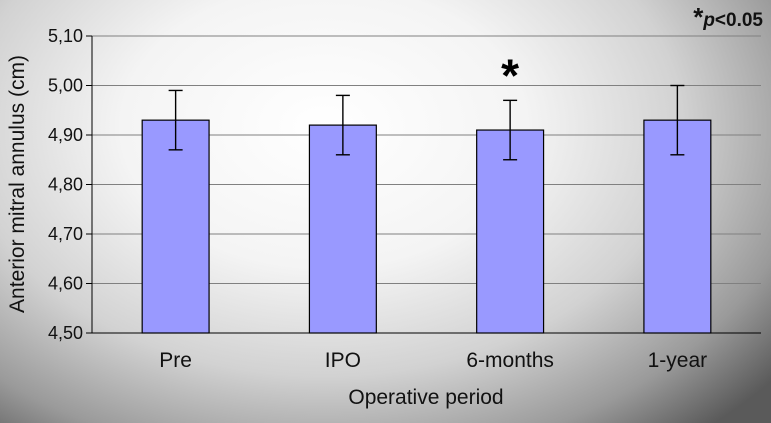 The height and width of the screenshot is (423, 771). I want to click on bar-pre, so click(175, 226).